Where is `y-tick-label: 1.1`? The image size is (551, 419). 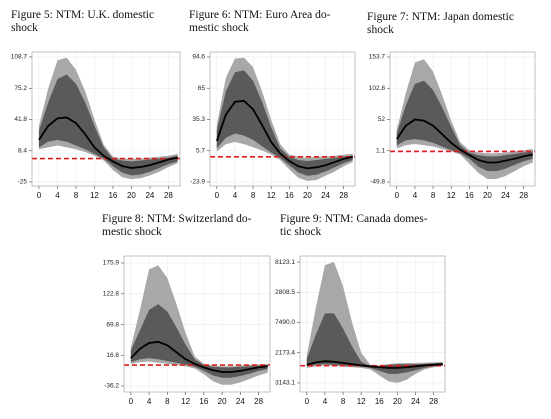 y-tick-label: 1.1 is located at coordinates (380, 150).